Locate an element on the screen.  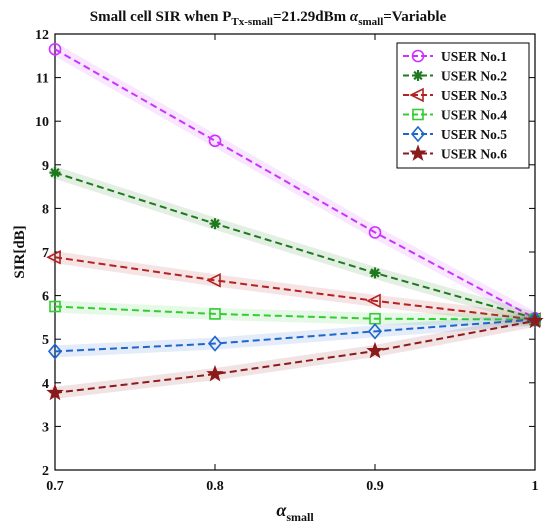
x-tick-label: 0.9 is located at coordinates (375, 486).